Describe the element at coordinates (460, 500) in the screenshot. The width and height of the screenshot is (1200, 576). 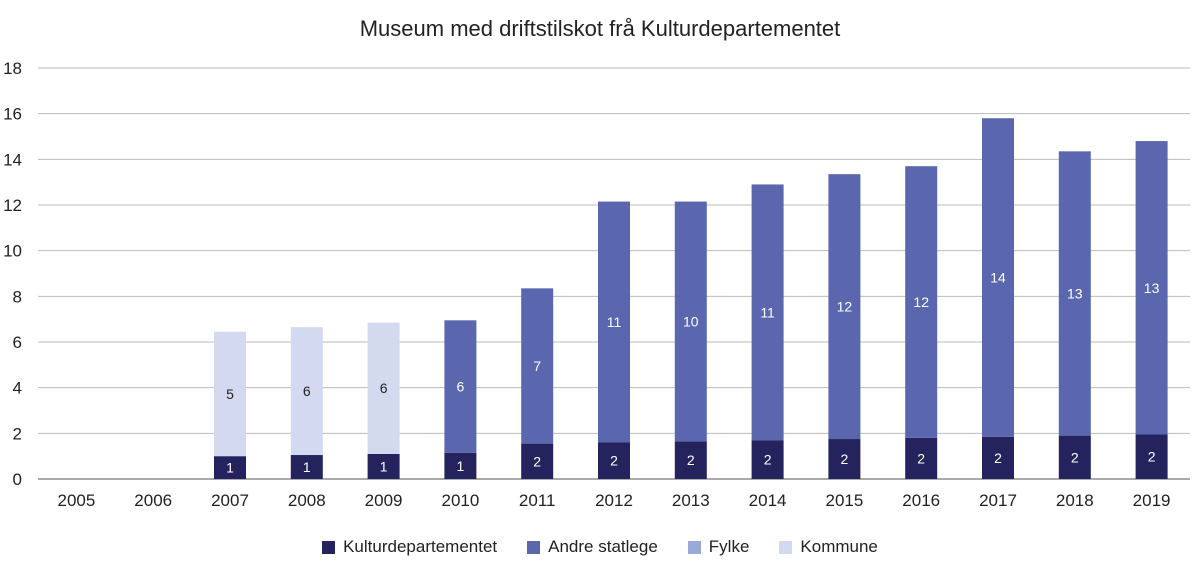
I see `x-tick-label: 2010` at that location.